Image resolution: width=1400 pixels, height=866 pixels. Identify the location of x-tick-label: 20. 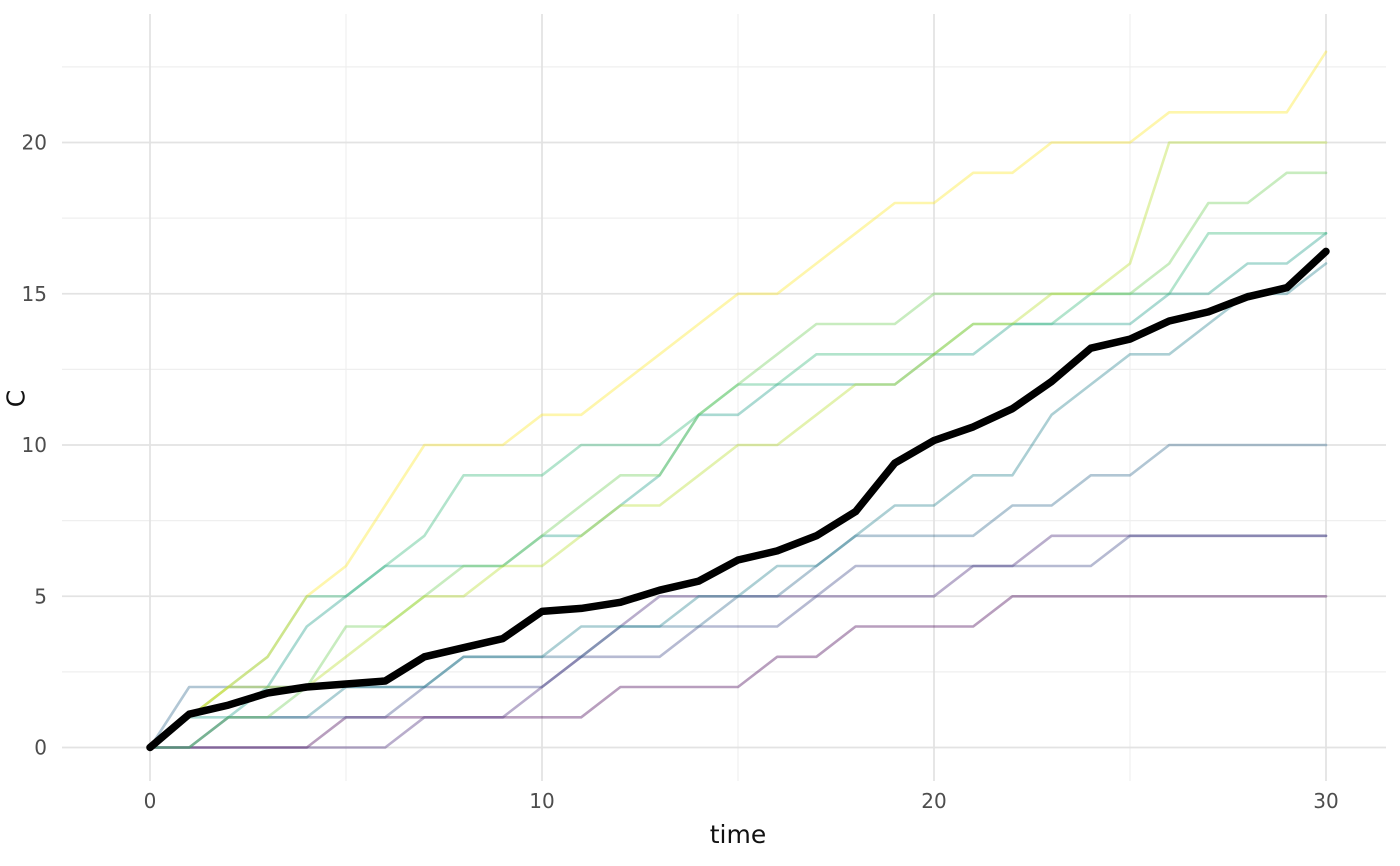
(933, 801).